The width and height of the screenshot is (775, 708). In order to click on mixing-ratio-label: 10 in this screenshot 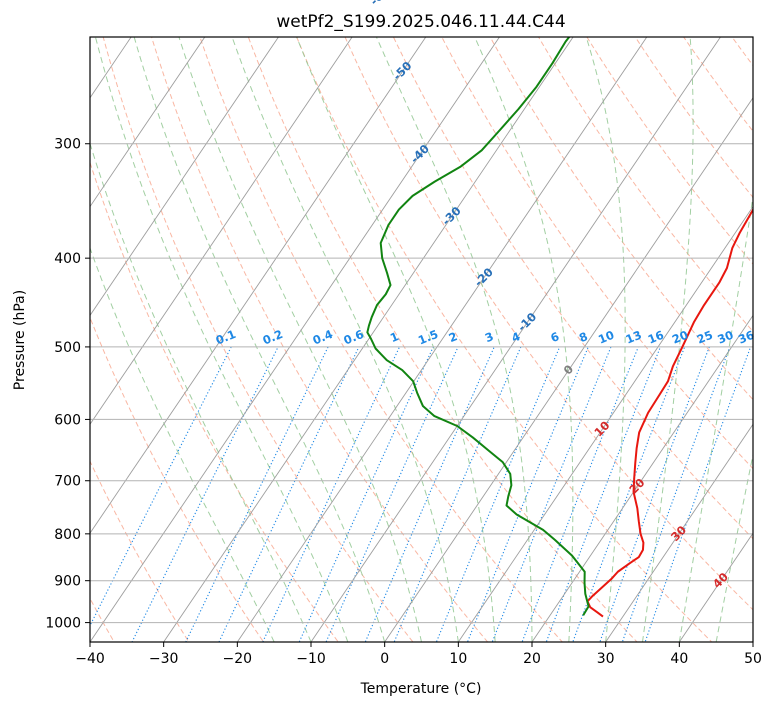, I will do `click(606, 337)`.